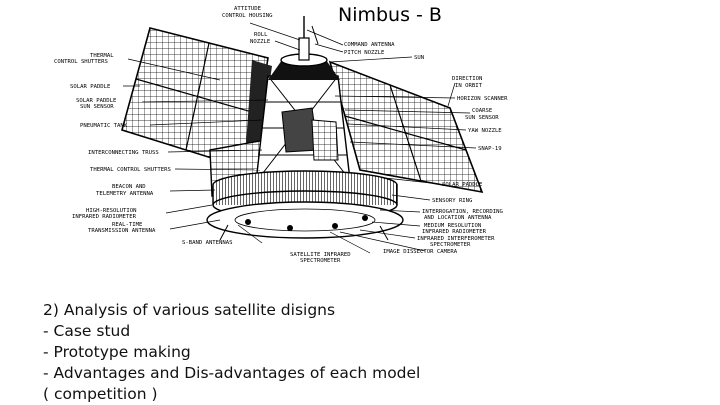 This screenshot has height=405, width=720. Describe the element at coordinates (247, 16) in the screenshot. I see `label-attitude-housing-2: CONTROL HOUSING` at that location.